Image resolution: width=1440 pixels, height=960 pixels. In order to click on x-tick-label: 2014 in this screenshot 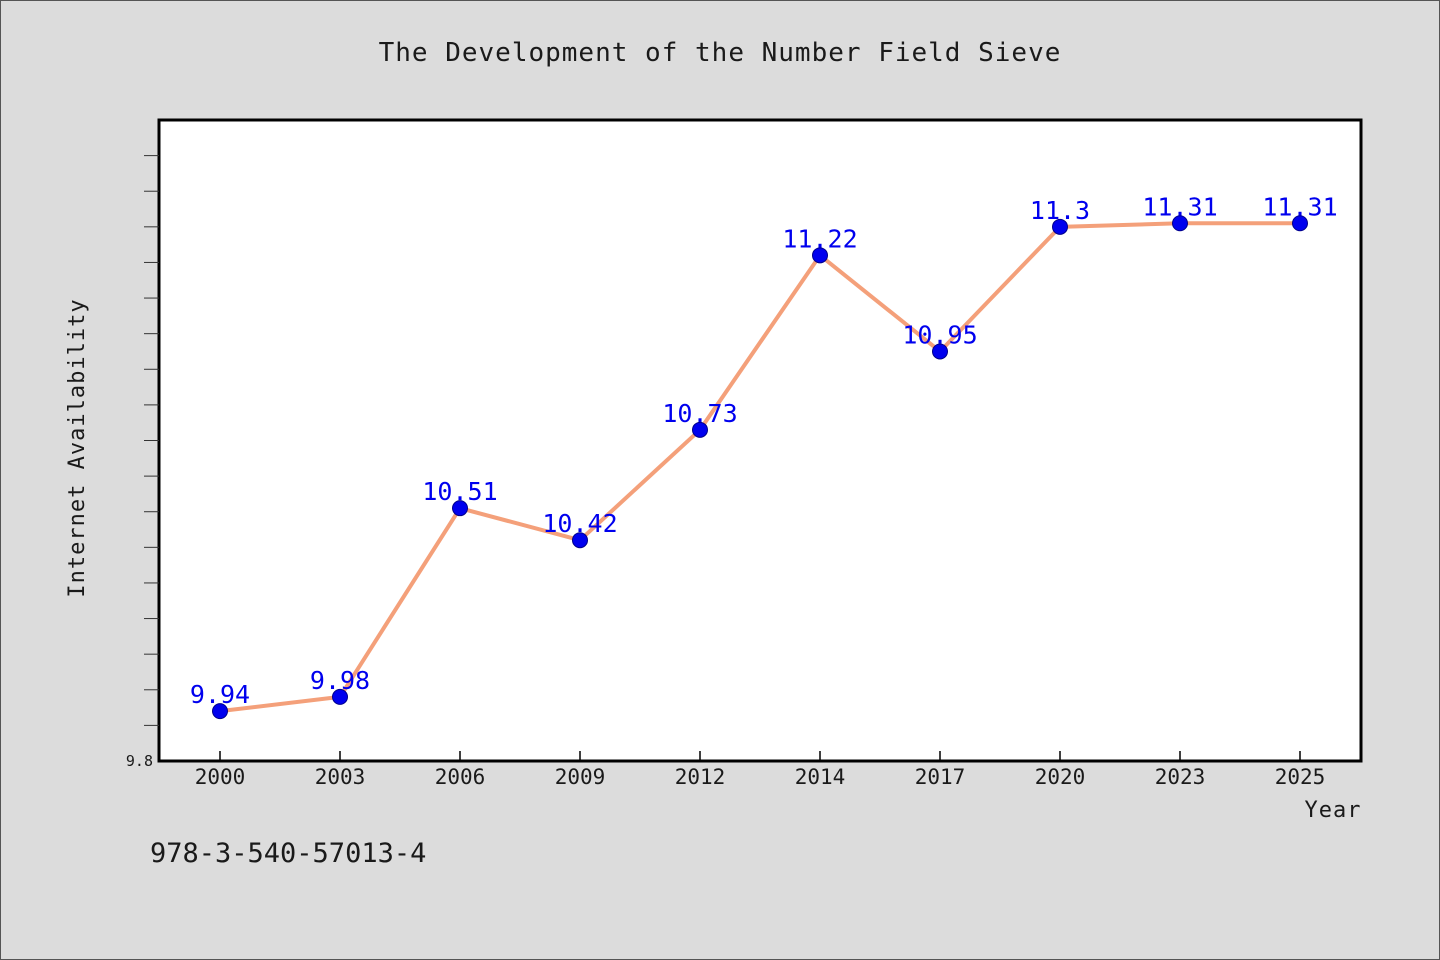, I will do `click(820, 777)`.